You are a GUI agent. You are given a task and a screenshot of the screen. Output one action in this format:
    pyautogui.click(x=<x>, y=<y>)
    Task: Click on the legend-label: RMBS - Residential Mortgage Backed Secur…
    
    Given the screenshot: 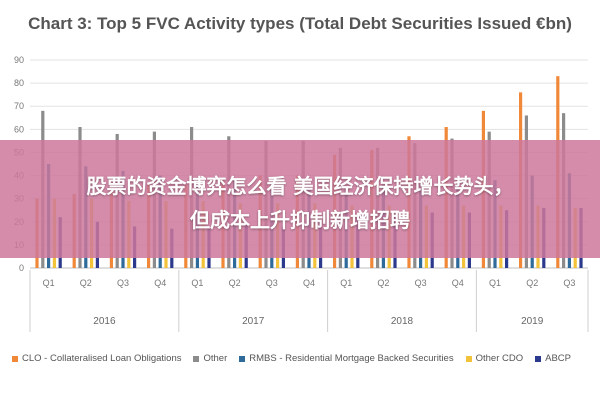 What is the action you would take?
    pyautogui.click(x=351, y=358)
    